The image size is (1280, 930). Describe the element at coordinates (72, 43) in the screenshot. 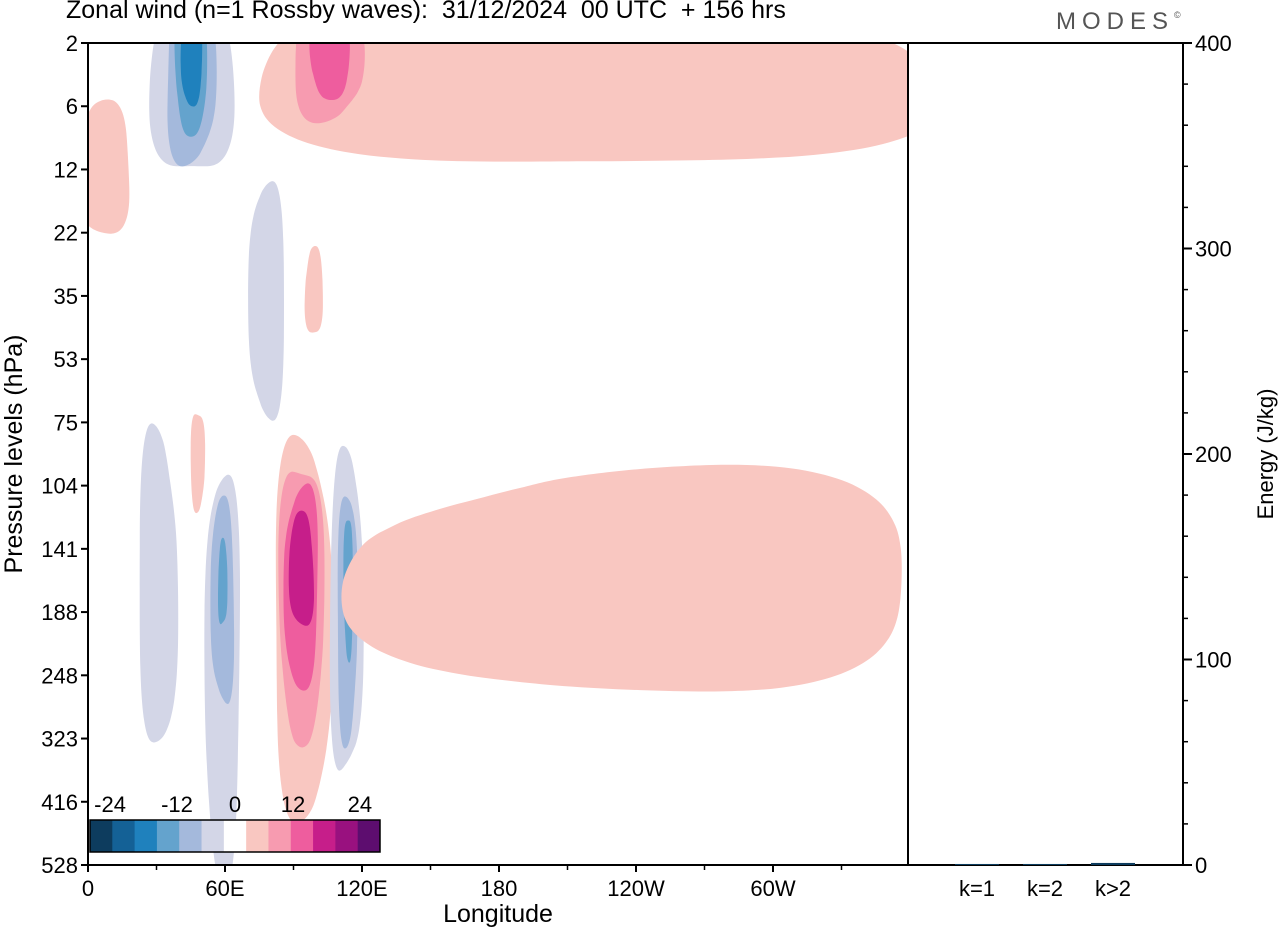

I see `y-tick-label: 2` at that location.